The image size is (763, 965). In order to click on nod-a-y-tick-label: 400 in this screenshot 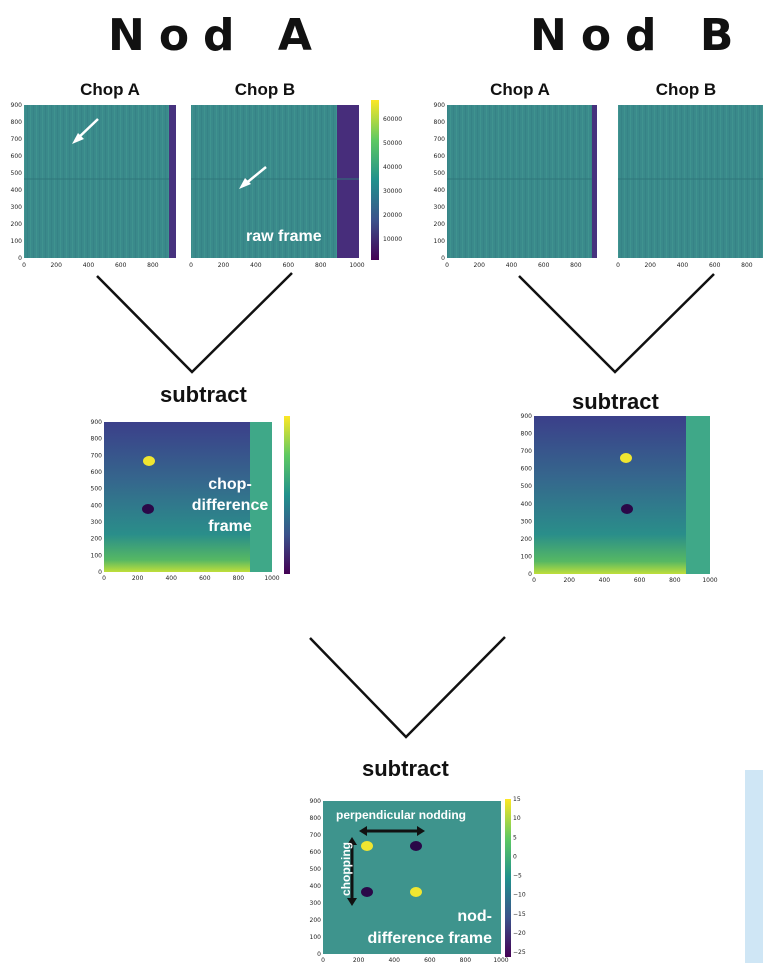, I will do `click(17, 190)`.